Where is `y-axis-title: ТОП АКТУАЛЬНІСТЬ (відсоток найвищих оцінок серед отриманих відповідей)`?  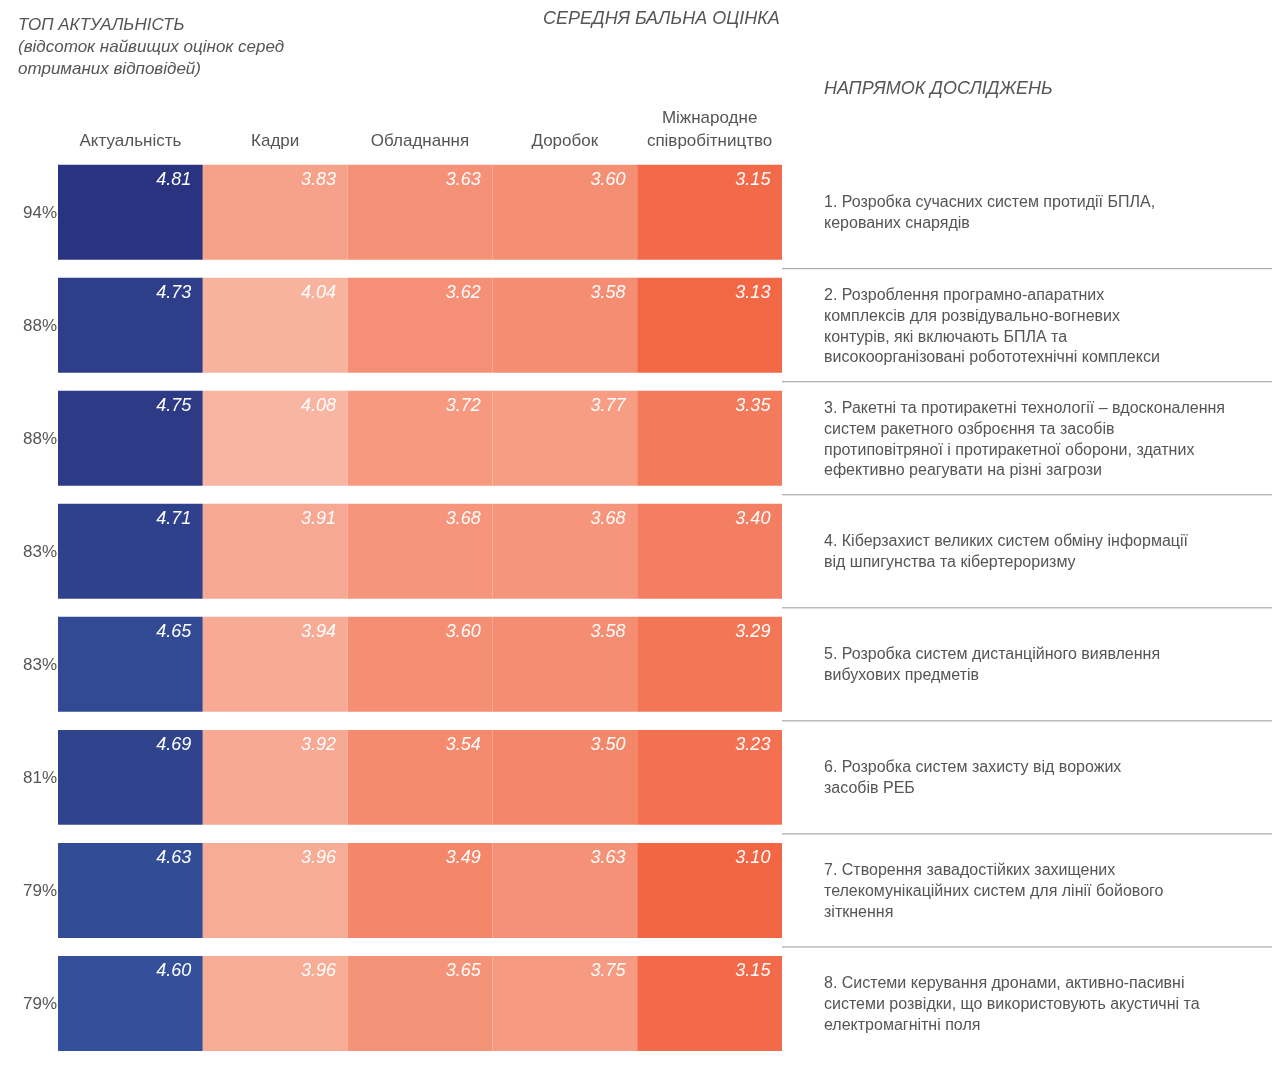
y-axis-title: ТОП АКТУАЛЬНІСТЬ (відсоток найвищих оцінок серед отриманих відповідей) is located at coordinates (151, 47).